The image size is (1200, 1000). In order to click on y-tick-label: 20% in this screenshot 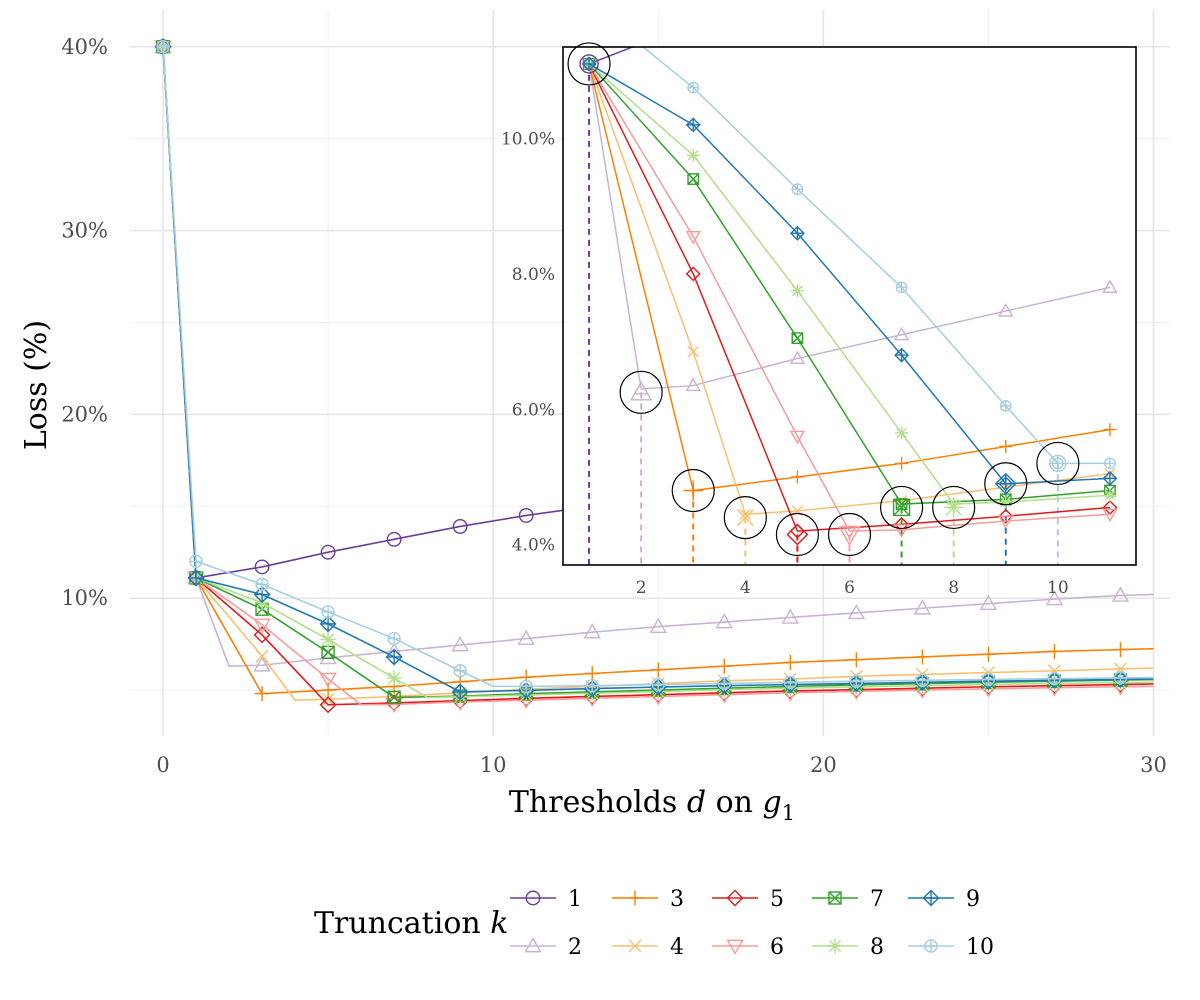, I will do `click(84, 414)`.